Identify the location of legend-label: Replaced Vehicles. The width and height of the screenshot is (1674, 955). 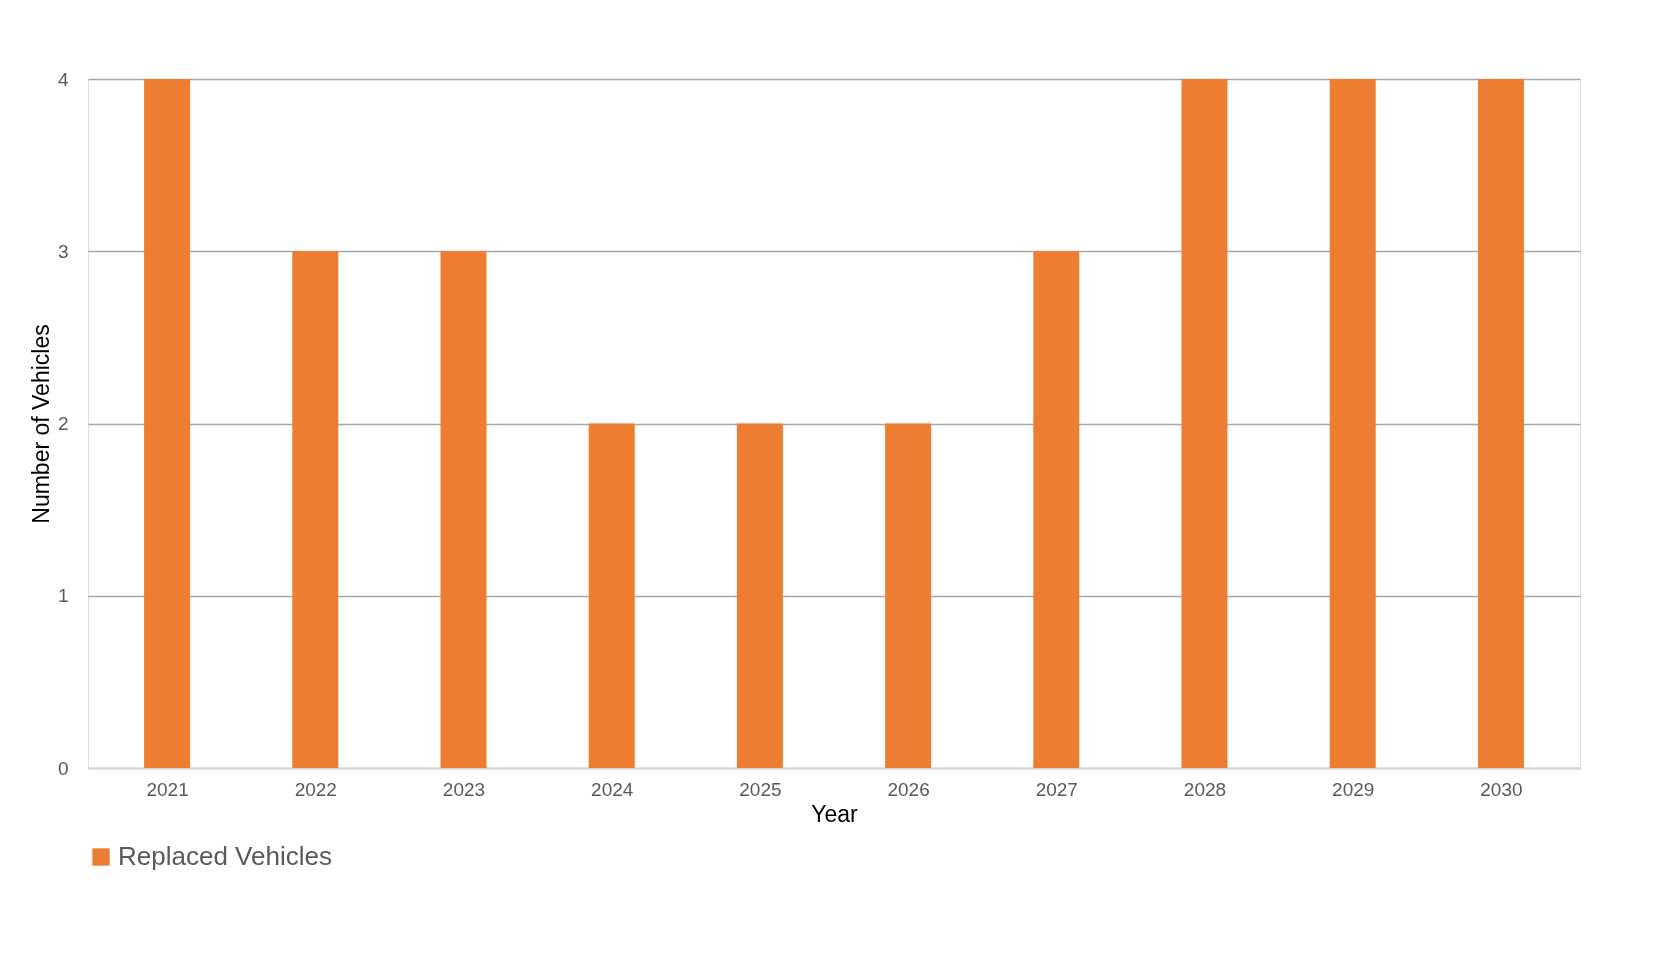
(225, 856).